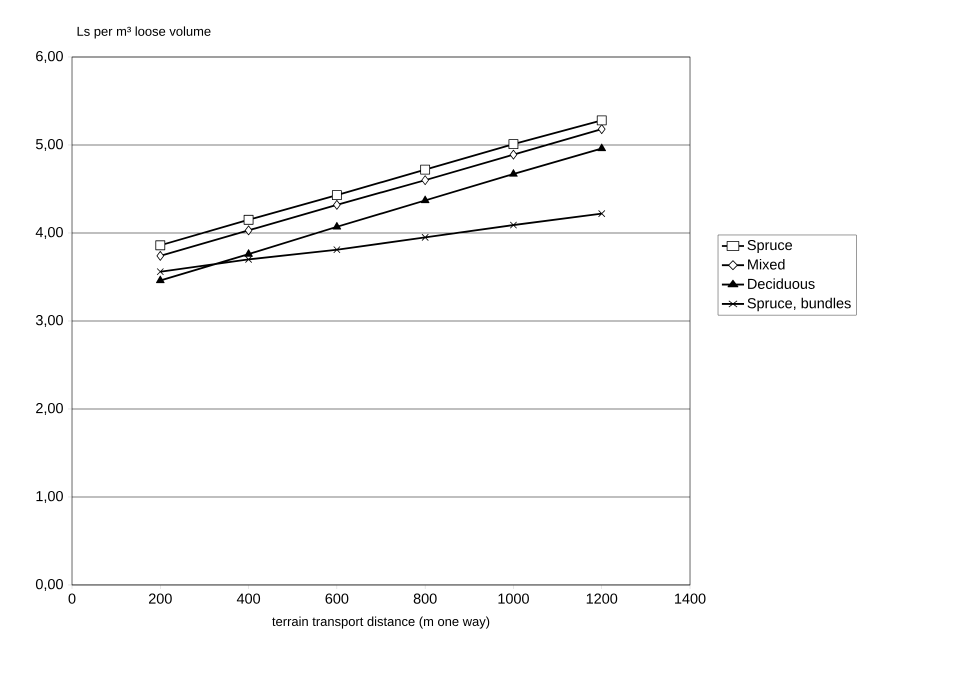  What do you see at coordinates (49, 145) in the screenshot?
I see `y-tick-label: 5,00` at bounding box center [49, 145].